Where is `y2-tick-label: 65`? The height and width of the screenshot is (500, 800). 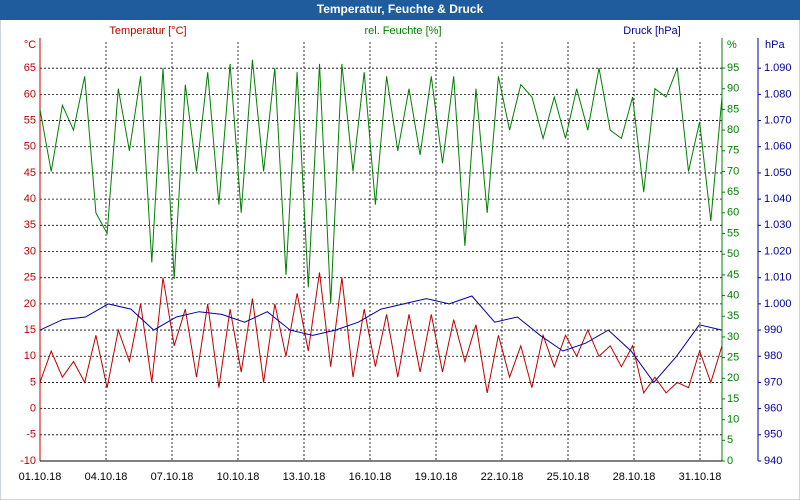
y2-tick-label: 65 is located at coordinates (733, 192).